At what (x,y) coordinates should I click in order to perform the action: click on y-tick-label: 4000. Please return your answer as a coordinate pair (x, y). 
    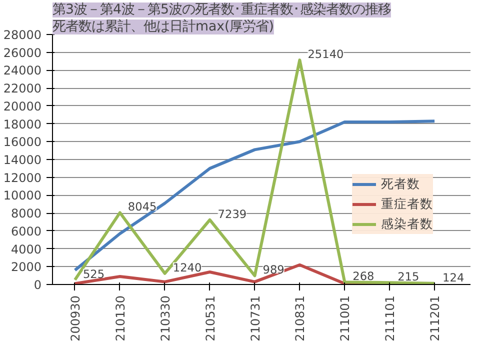
    Looking at the image, I should click on (26, 249).